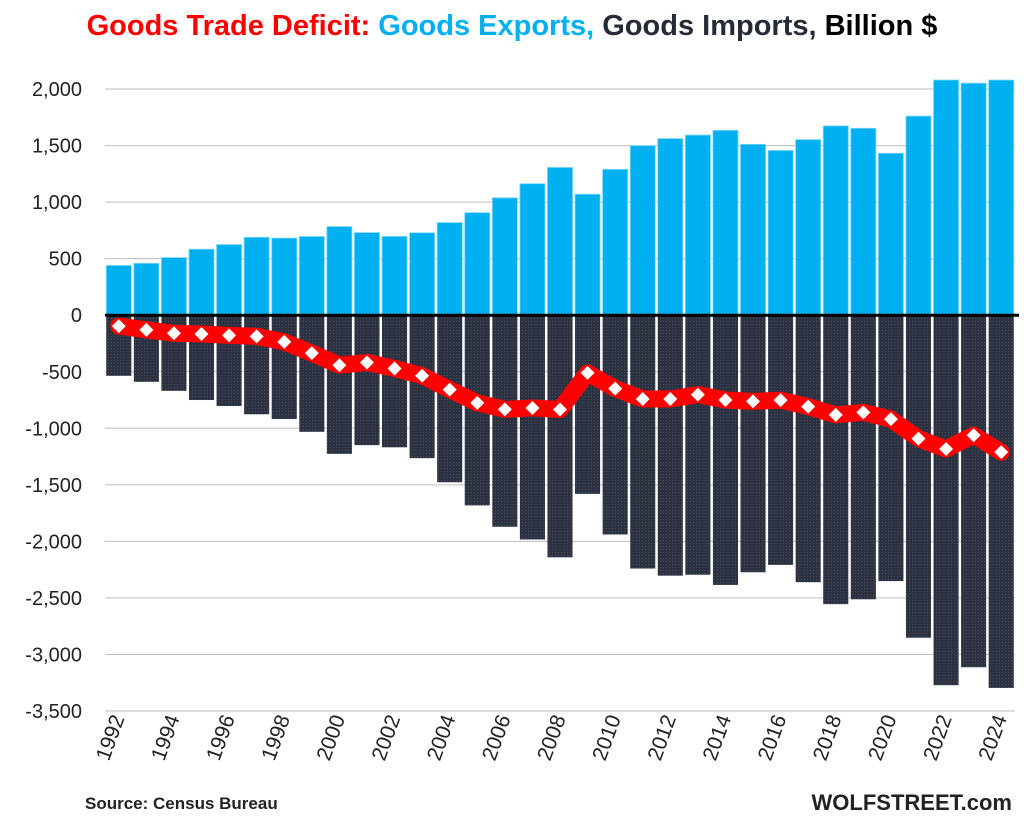 This screenshot has height=831, width=1024. I want to click on x-tick-label: 2022, so click(938, 738).